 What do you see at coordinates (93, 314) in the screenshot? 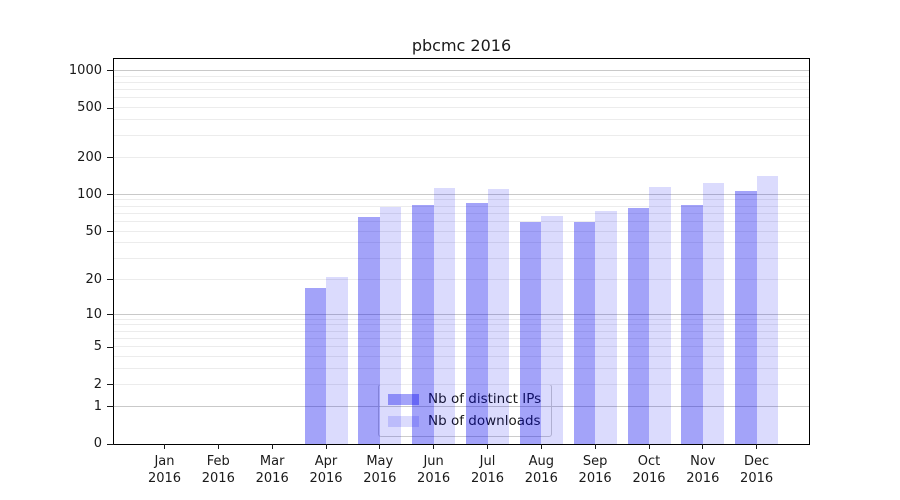
I see `y-tick-label: 10` at bounding box center [93, 314].